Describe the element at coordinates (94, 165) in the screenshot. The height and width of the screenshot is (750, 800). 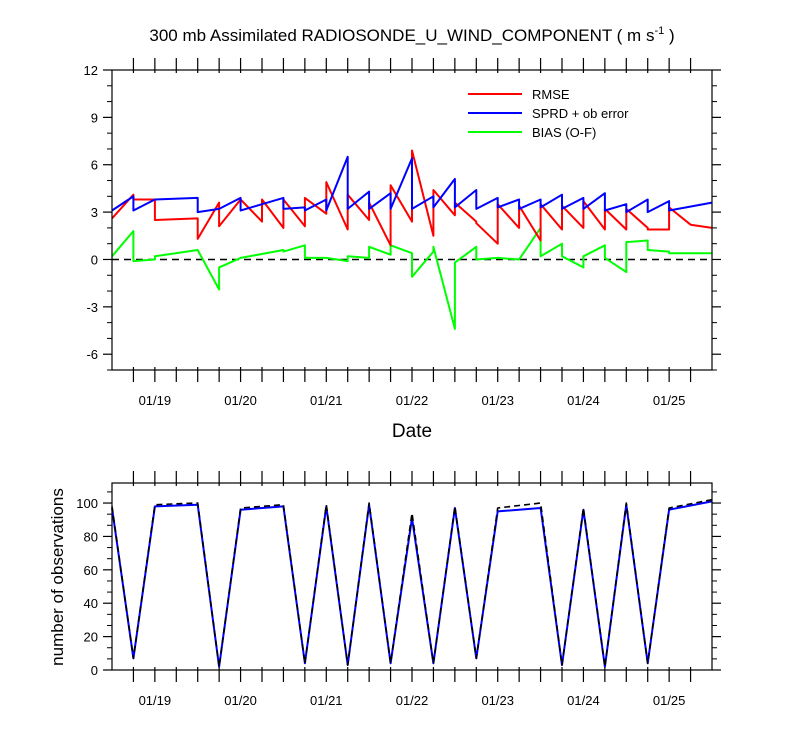
I see `top-y-tick-label: 6` at that location.